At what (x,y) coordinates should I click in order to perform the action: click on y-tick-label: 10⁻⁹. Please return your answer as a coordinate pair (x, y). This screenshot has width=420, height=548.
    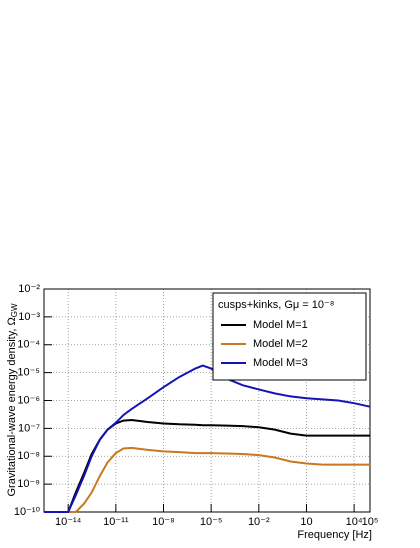
    Looking at the image, I should click on (28, 484).